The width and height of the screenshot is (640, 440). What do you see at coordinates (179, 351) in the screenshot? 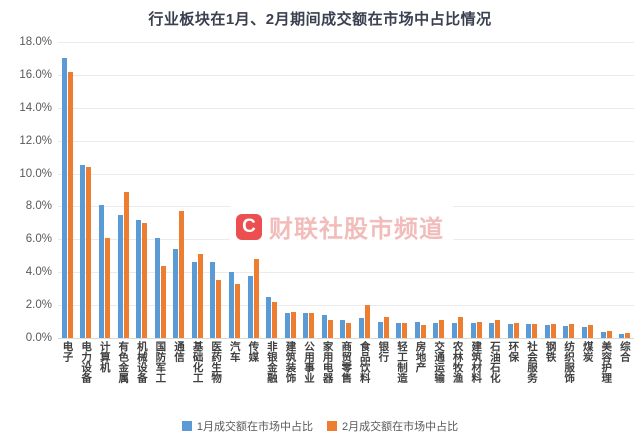
I see `x-category-text: 通信` at bounding box center [179, 351].